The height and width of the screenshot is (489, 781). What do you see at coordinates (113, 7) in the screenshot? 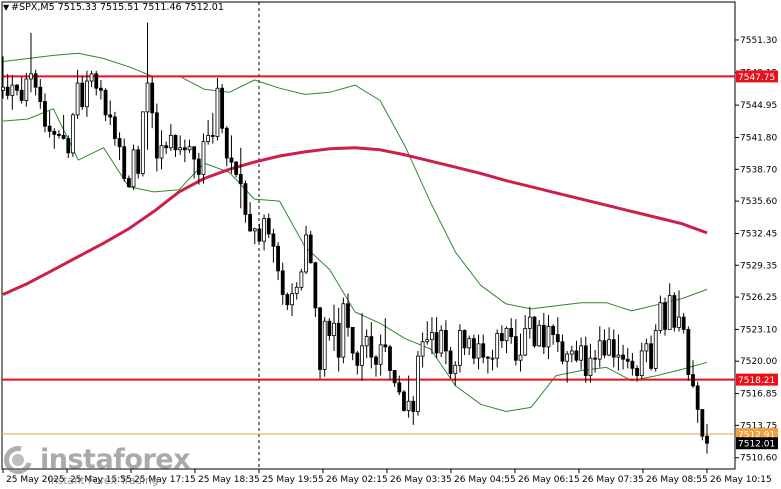
I see `chart-header: ▼ #SPX,M5 7515.33 7515.51 7511.46 7512.01` at bounding box center [113, 7].